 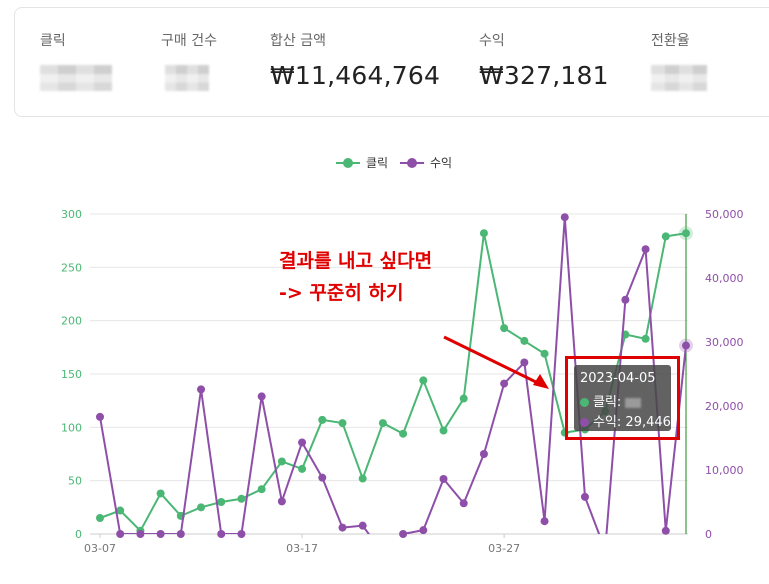 I want to click on tooltip-clicks-label: 클릭:, so click(x=607, y=402).